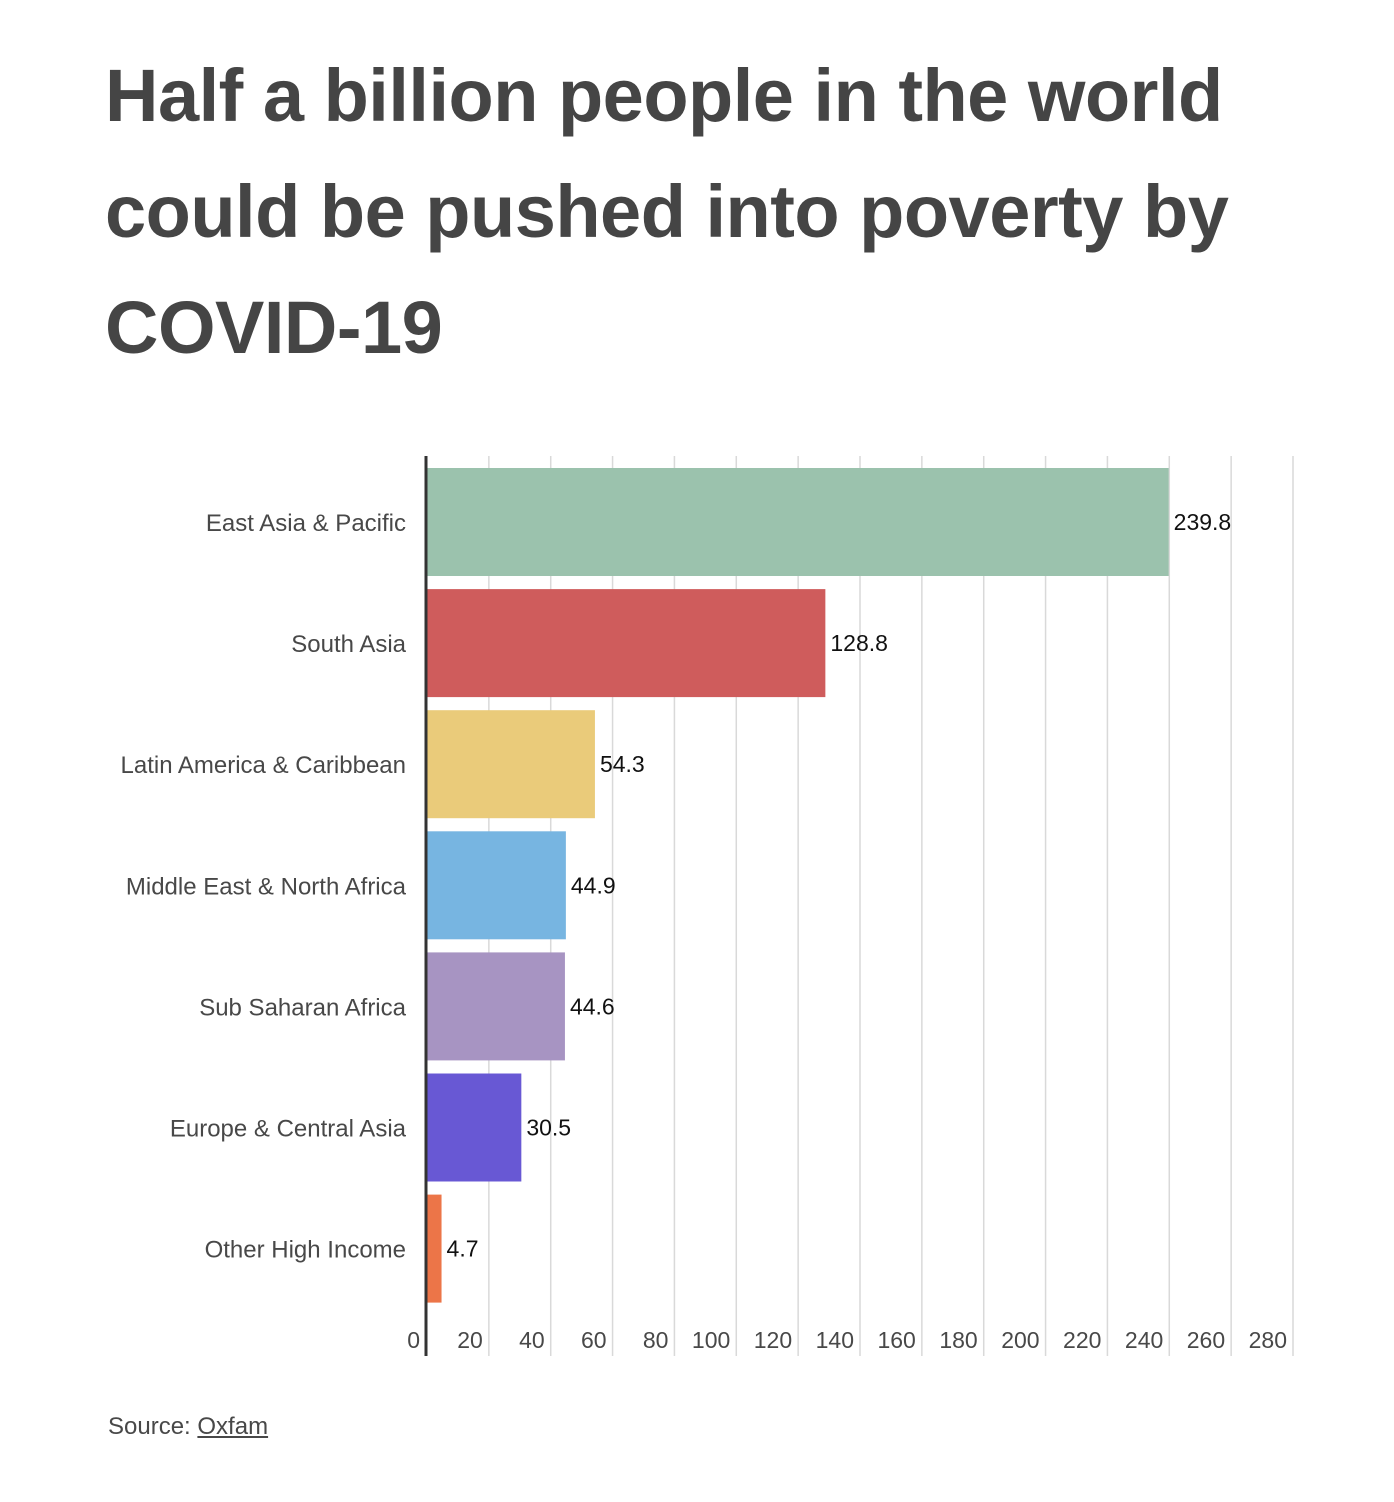 The width and height of the screenshot is (1394, 1502). Describe the element at coordinates (711, 1340) in the screenshot. I see `x-tick-label: 100` at that location.